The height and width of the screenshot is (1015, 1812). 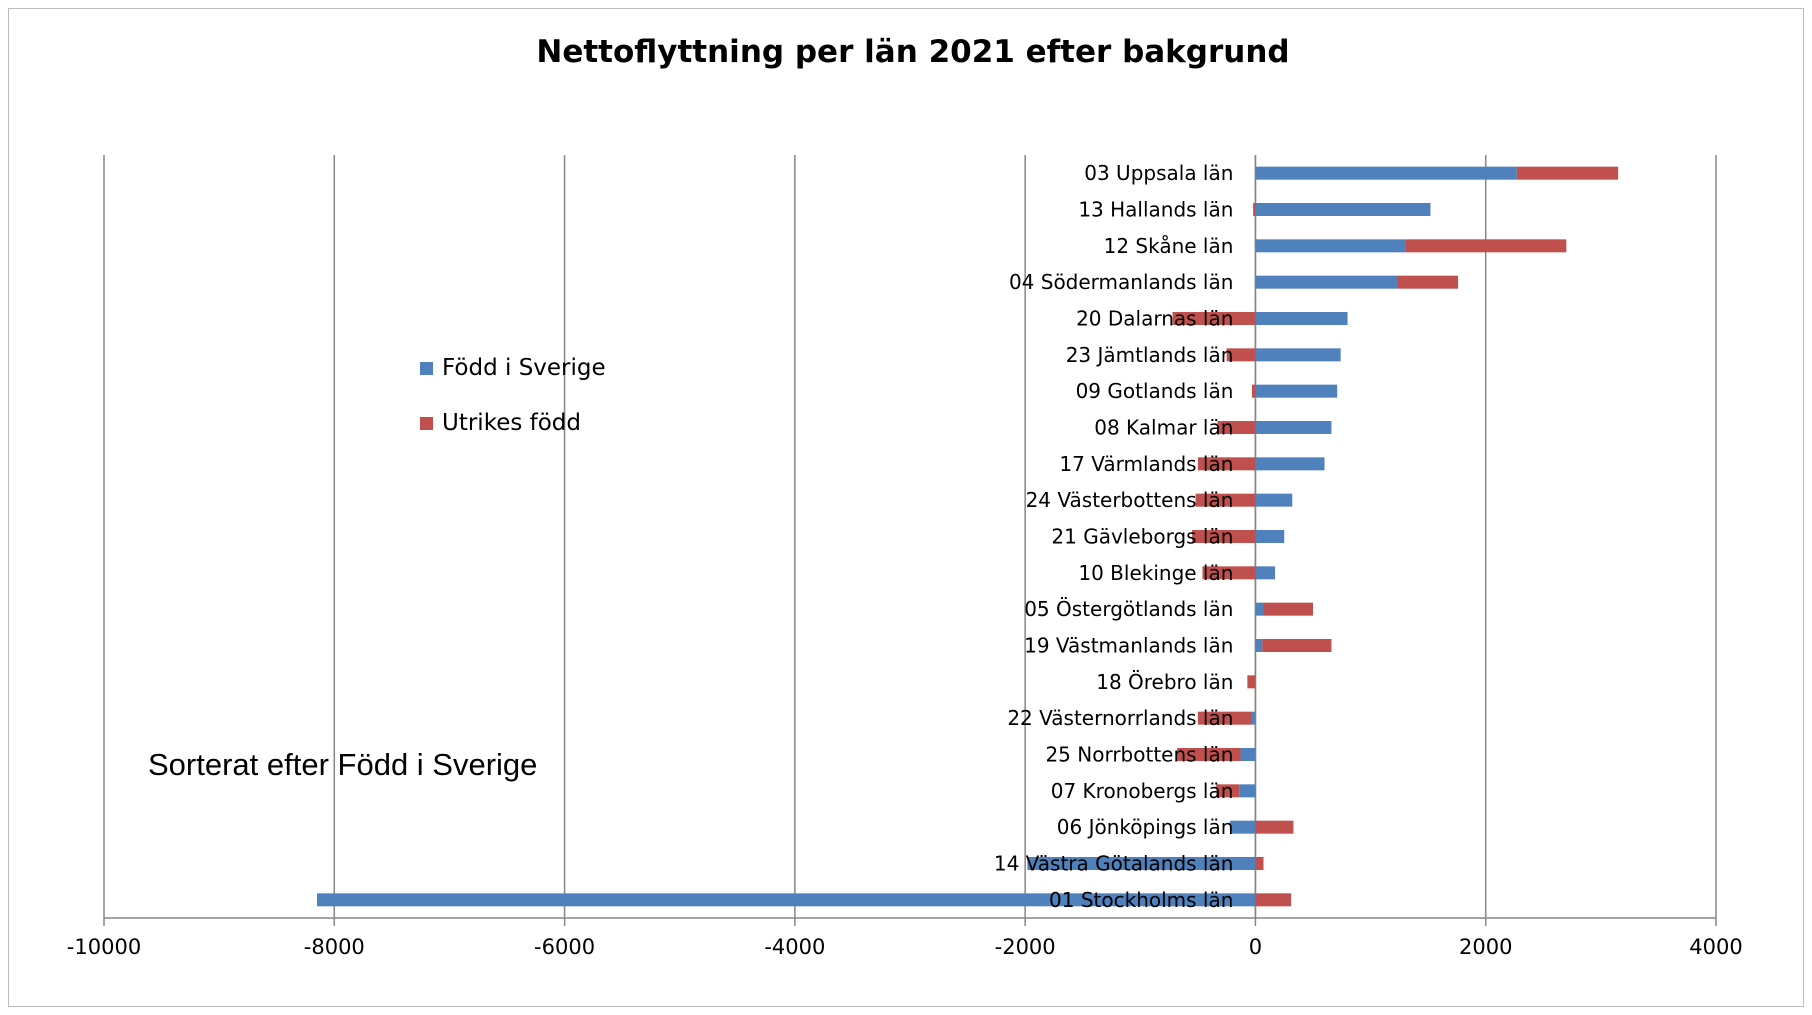 What do you see at coordinates (1155, 210) in the screenshot?
I see `category-label: 13 Hallands län` at bounding box center [1155, 210].